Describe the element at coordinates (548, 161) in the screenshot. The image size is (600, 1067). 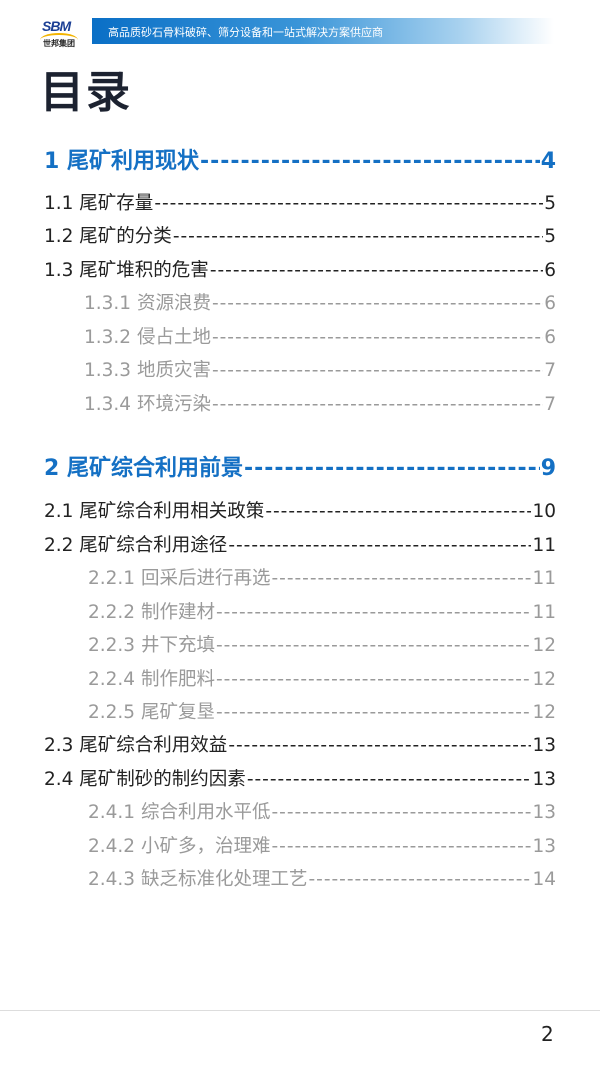
I see `toc-page-number: 4` at that location.